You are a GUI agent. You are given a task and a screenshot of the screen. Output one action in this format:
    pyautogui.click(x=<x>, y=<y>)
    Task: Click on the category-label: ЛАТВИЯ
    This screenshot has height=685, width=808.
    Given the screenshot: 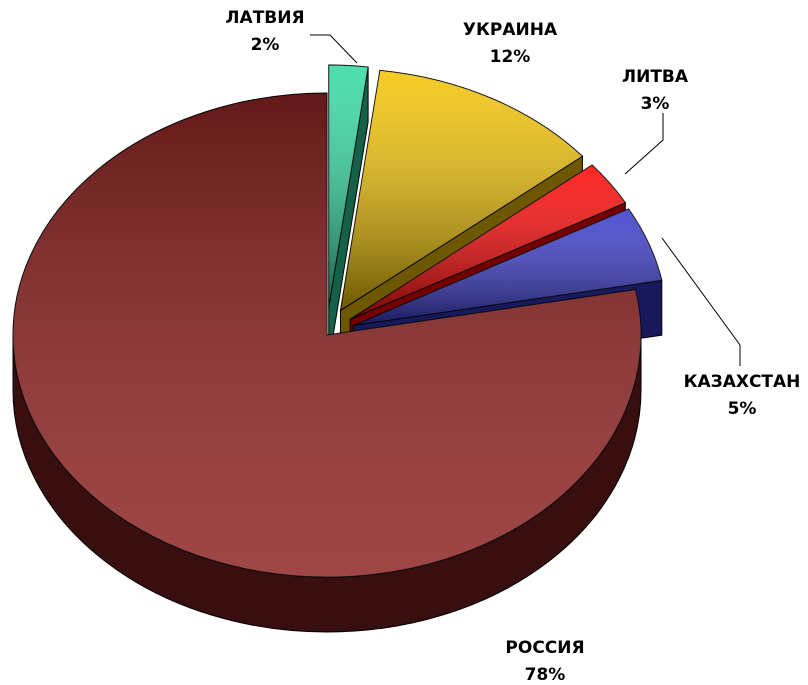 What is the action you would take?
    pyautogui.click(x=264, y=18)
    